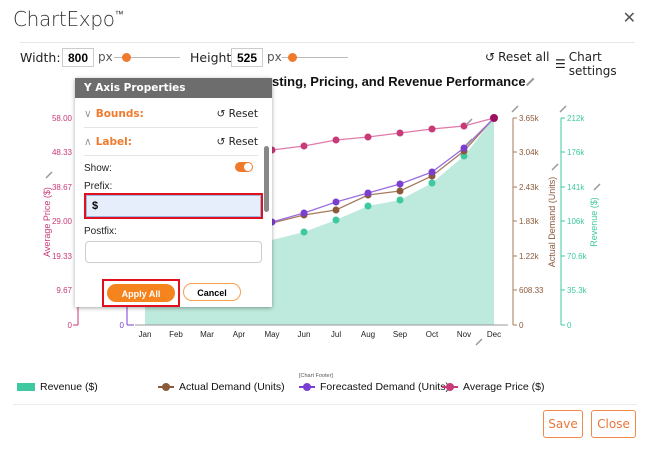 The image size is (650, 451). Describe the element at coordinates (26, 387) in the screenshot. I see `legend-swatch-revenue` at that location.